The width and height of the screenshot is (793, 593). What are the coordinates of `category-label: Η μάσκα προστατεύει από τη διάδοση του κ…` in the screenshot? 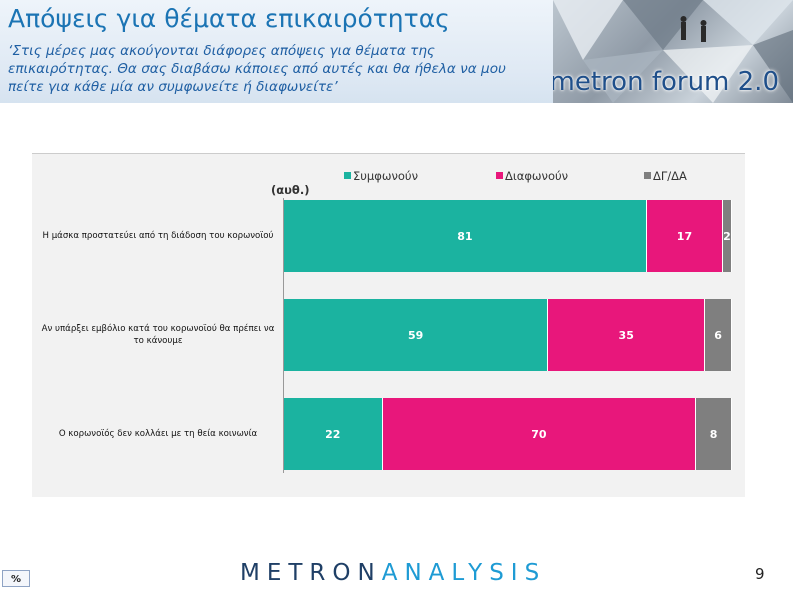 It's located at (158, 236).